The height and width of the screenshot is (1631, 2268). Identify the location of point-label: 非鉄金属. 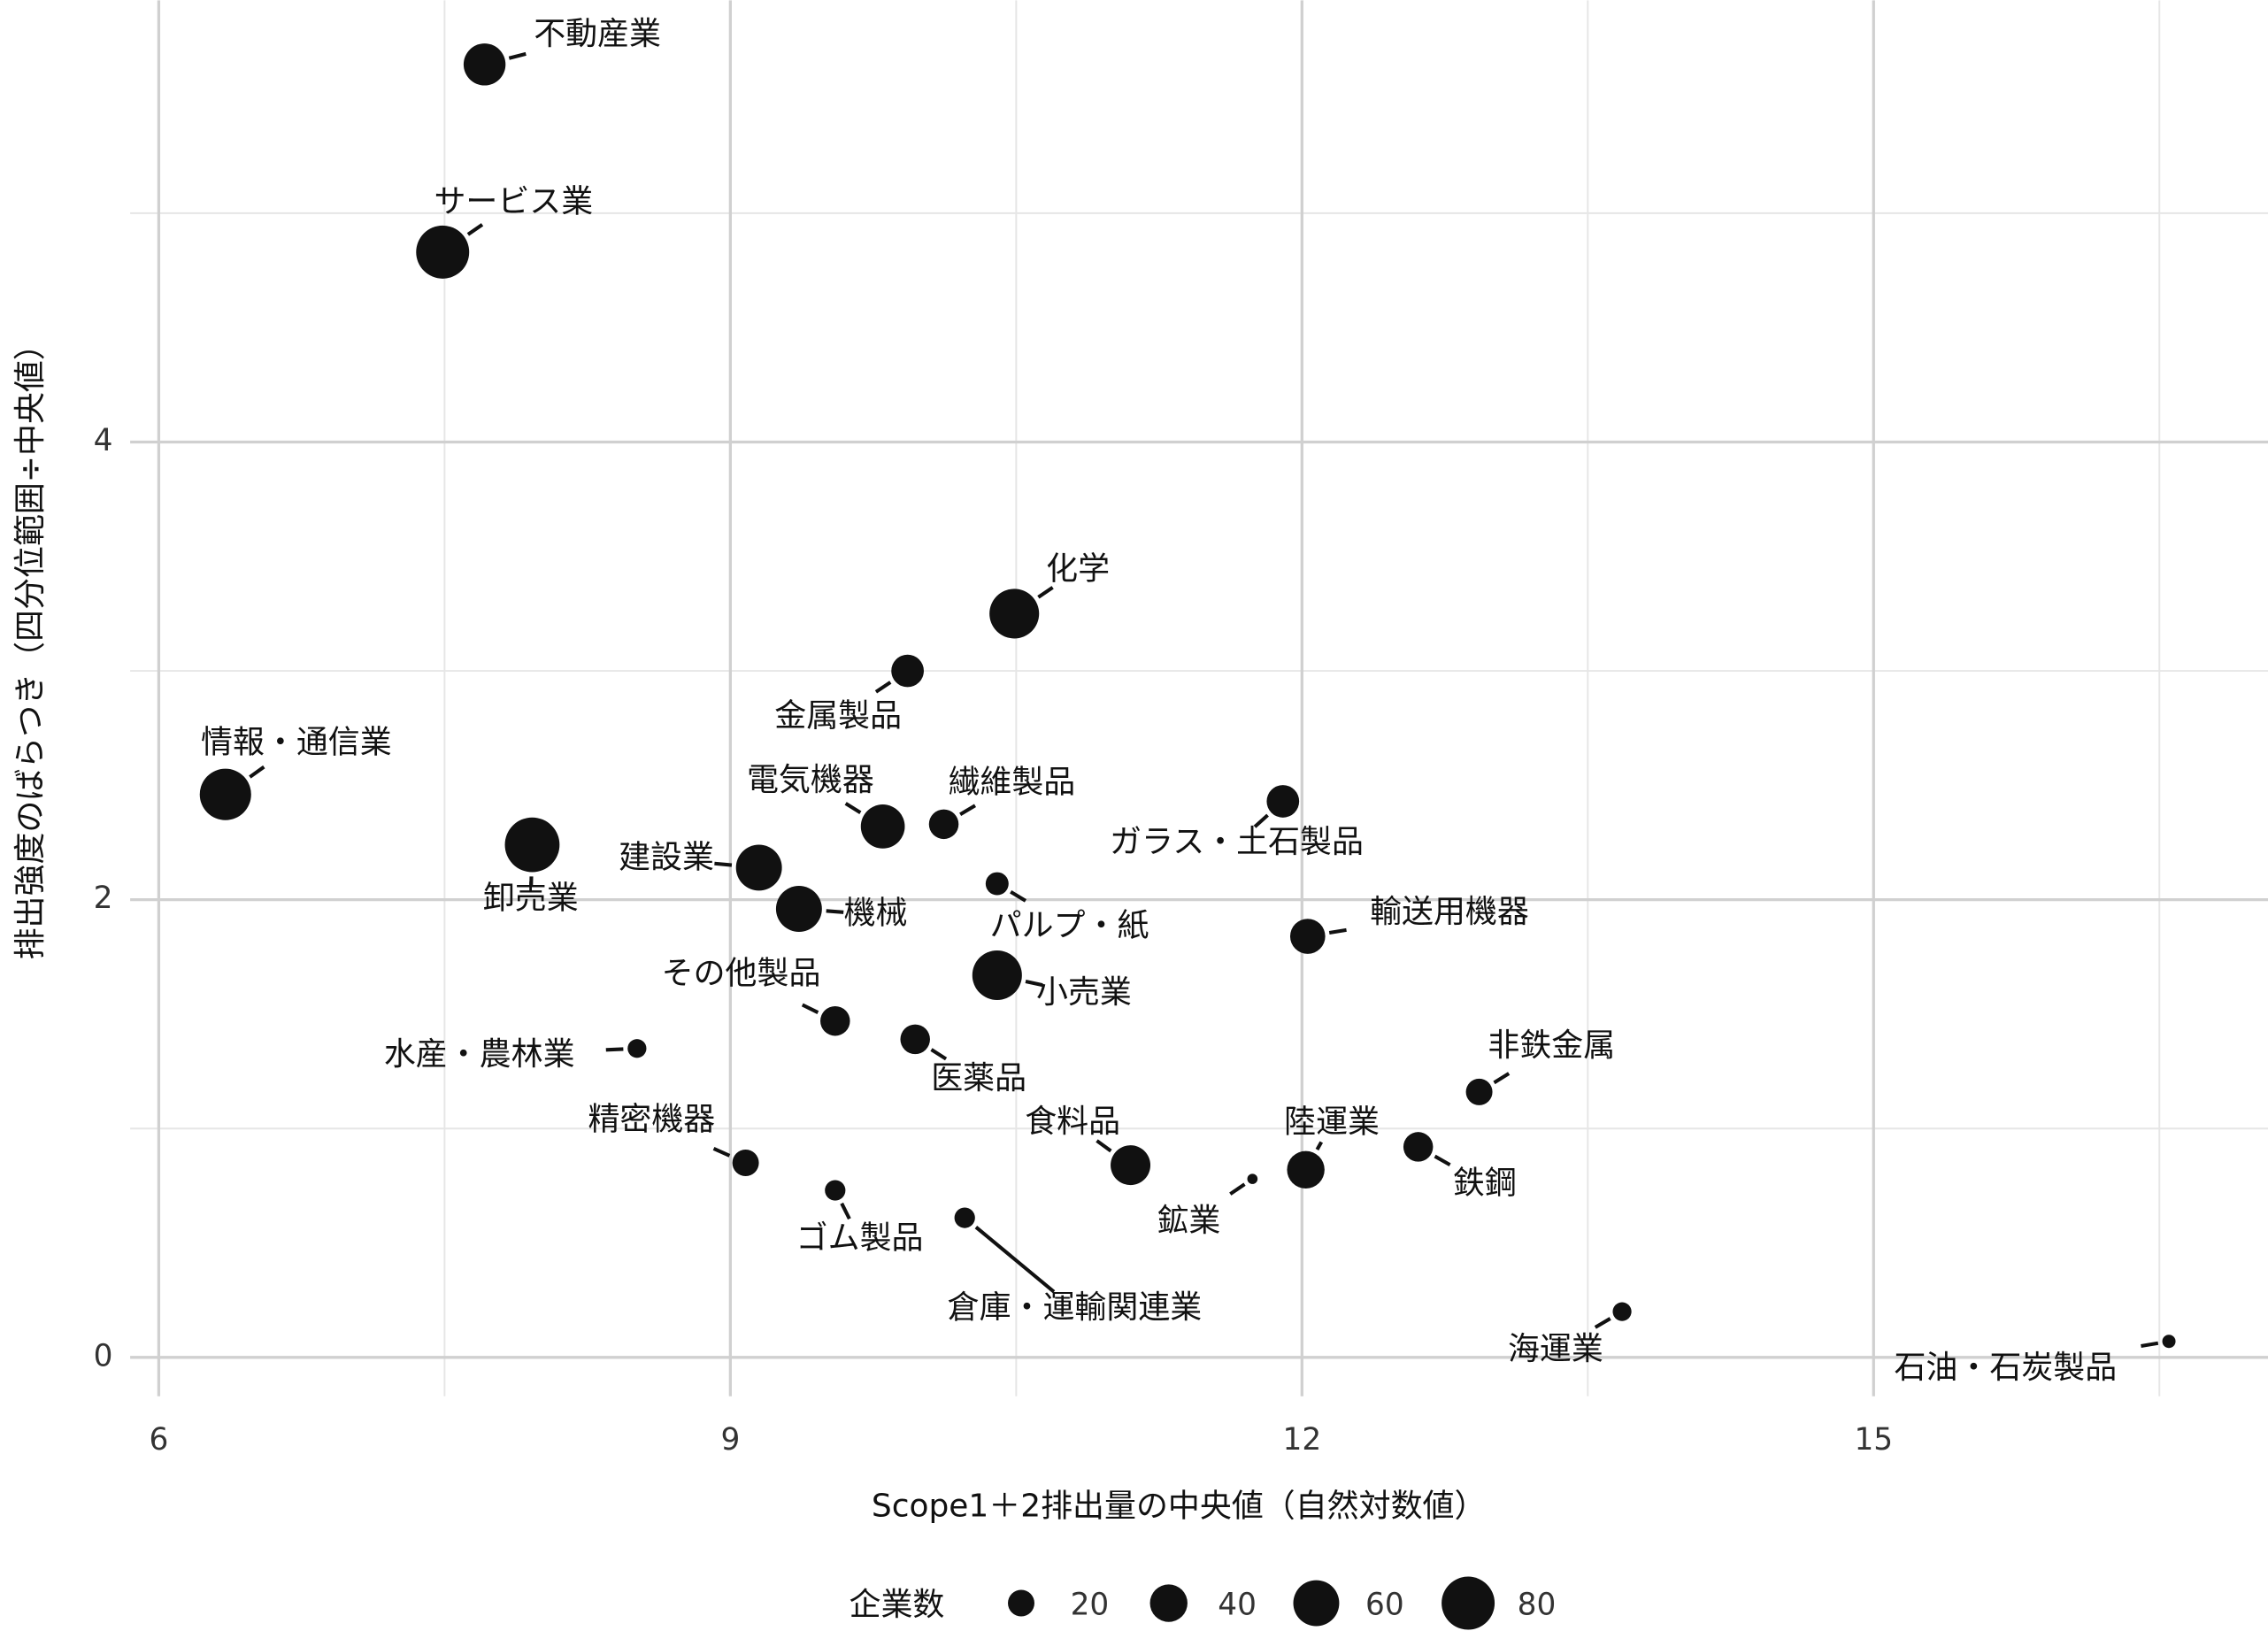
(1551, 1045).